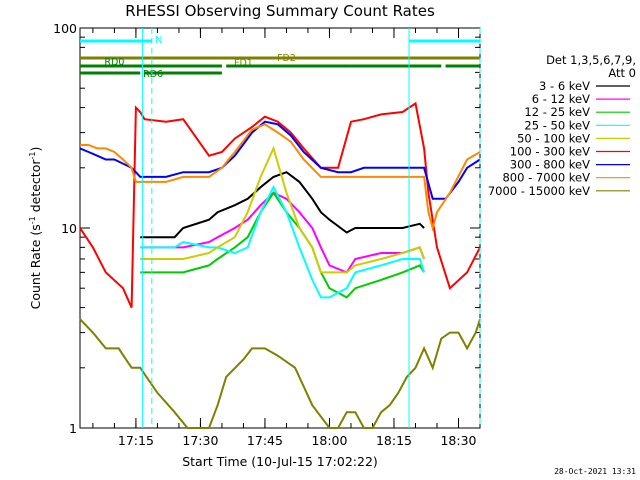 The height and width of the screenshot is (480, 640). I want to click on x-tick-label: 17:45, so click(265, 440).